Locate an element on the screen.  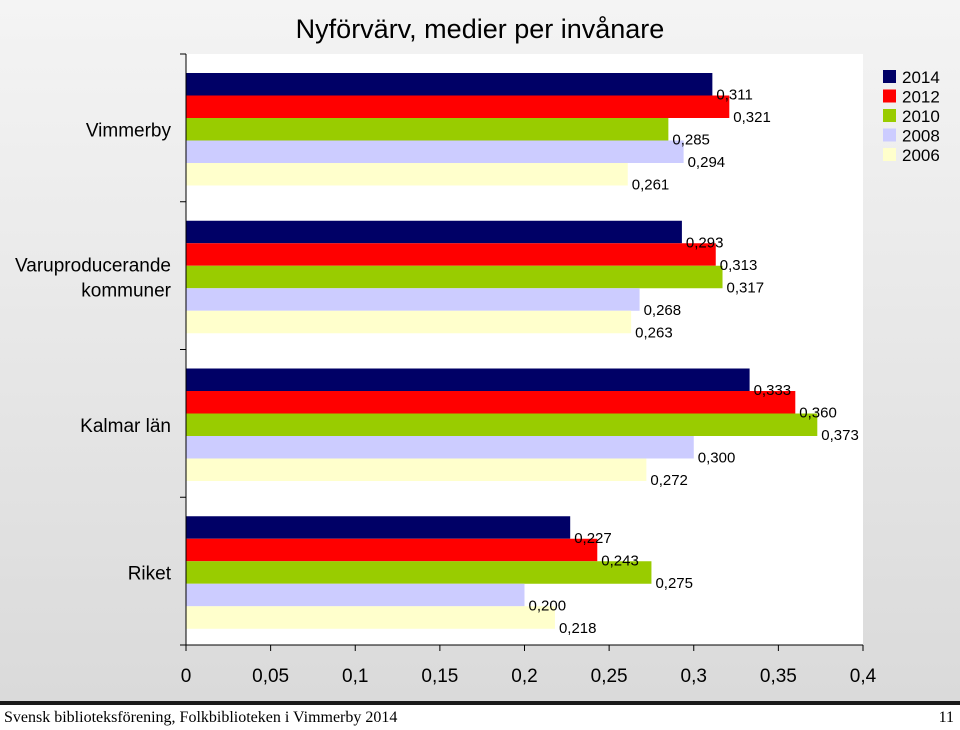
category-label: Varuproducerande is located at coordinates (93, 266).